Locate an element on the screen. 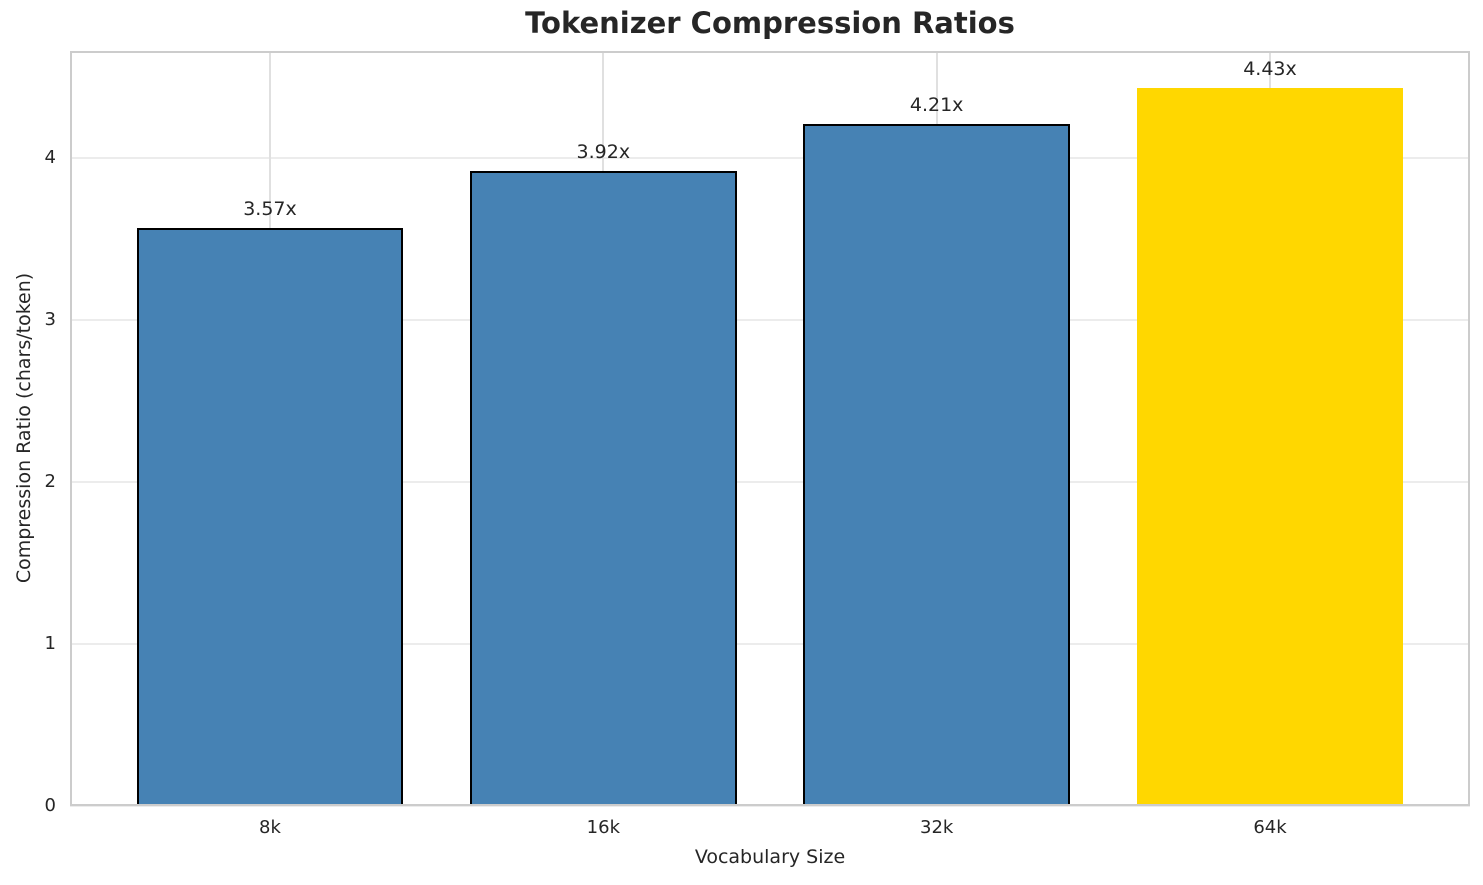  bar-value-label-16k: 3.92x is located at coordinates (603, 151).